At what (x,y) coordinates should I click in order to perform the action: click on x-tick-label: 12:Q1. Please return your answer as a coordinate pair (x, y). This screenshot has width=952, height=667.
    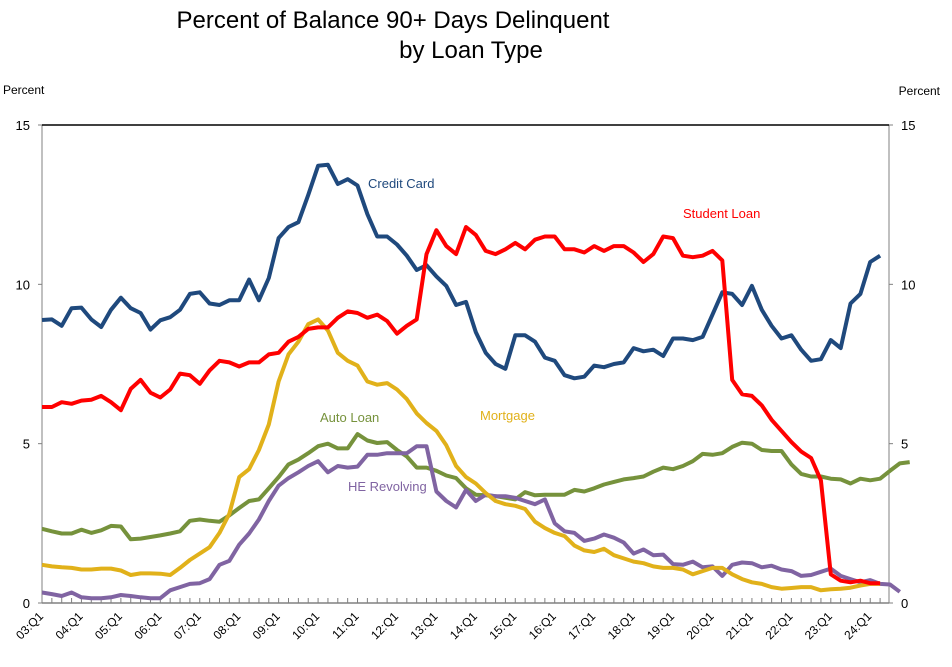
    Looking at the image, I should click on (384, 625).